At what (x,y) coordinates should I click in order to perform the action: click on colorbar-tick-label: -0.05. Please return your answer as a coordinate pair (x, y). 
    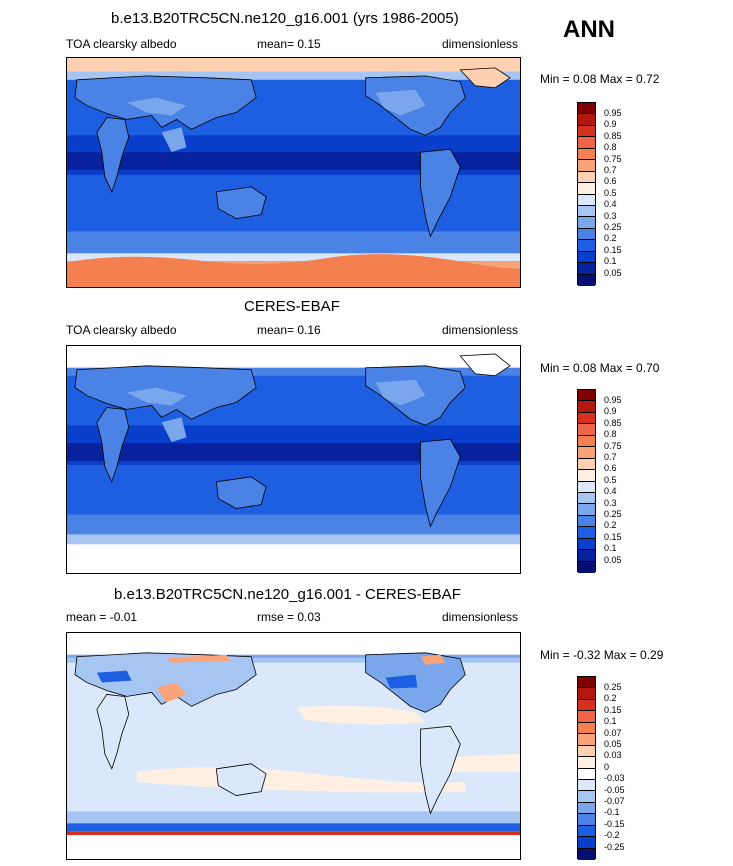
    Looking at the image, I should click on (614, 790).